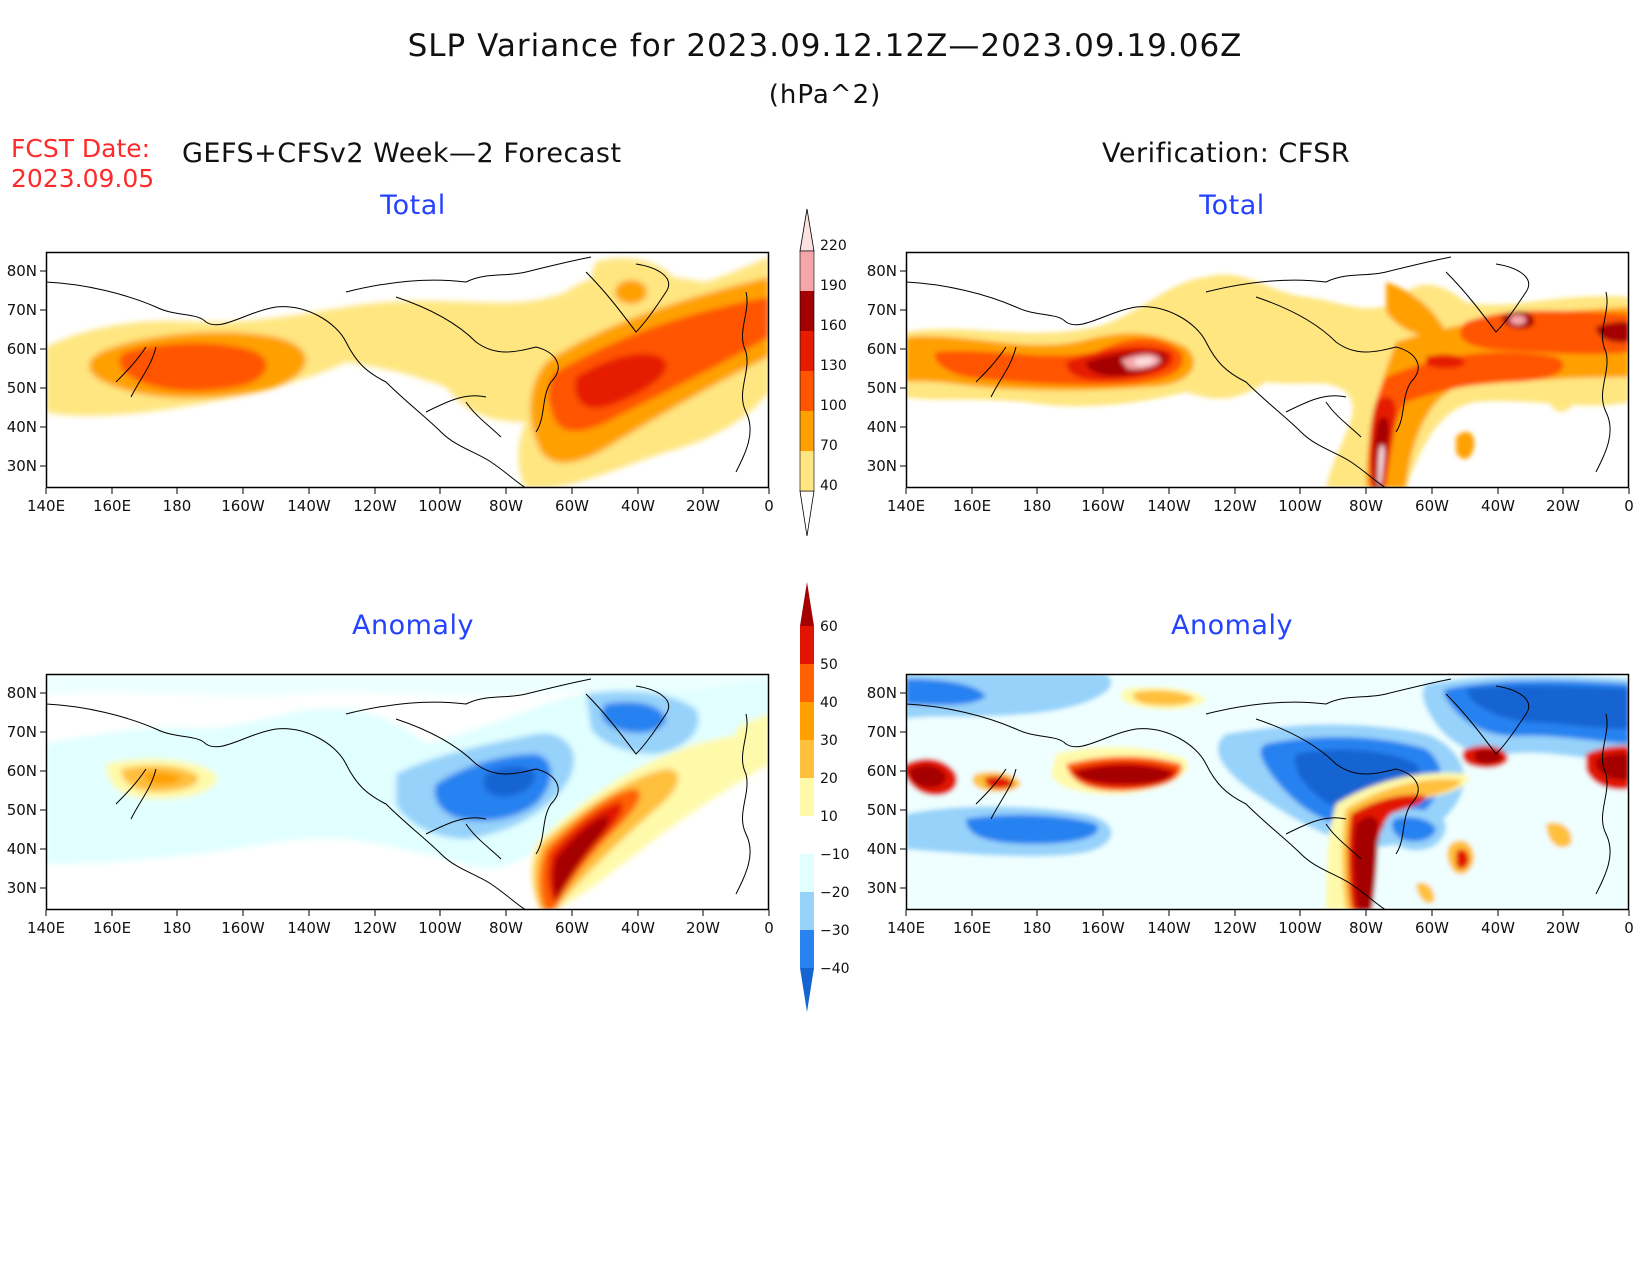 The width and height of the screenshot is (1650, 1275). What do you see at coordinates (402, 153) in the screenshot?
I see `forecast-header: GEFS+CFSv2 Week—2 Forecast` at bounding box center [402, 153].